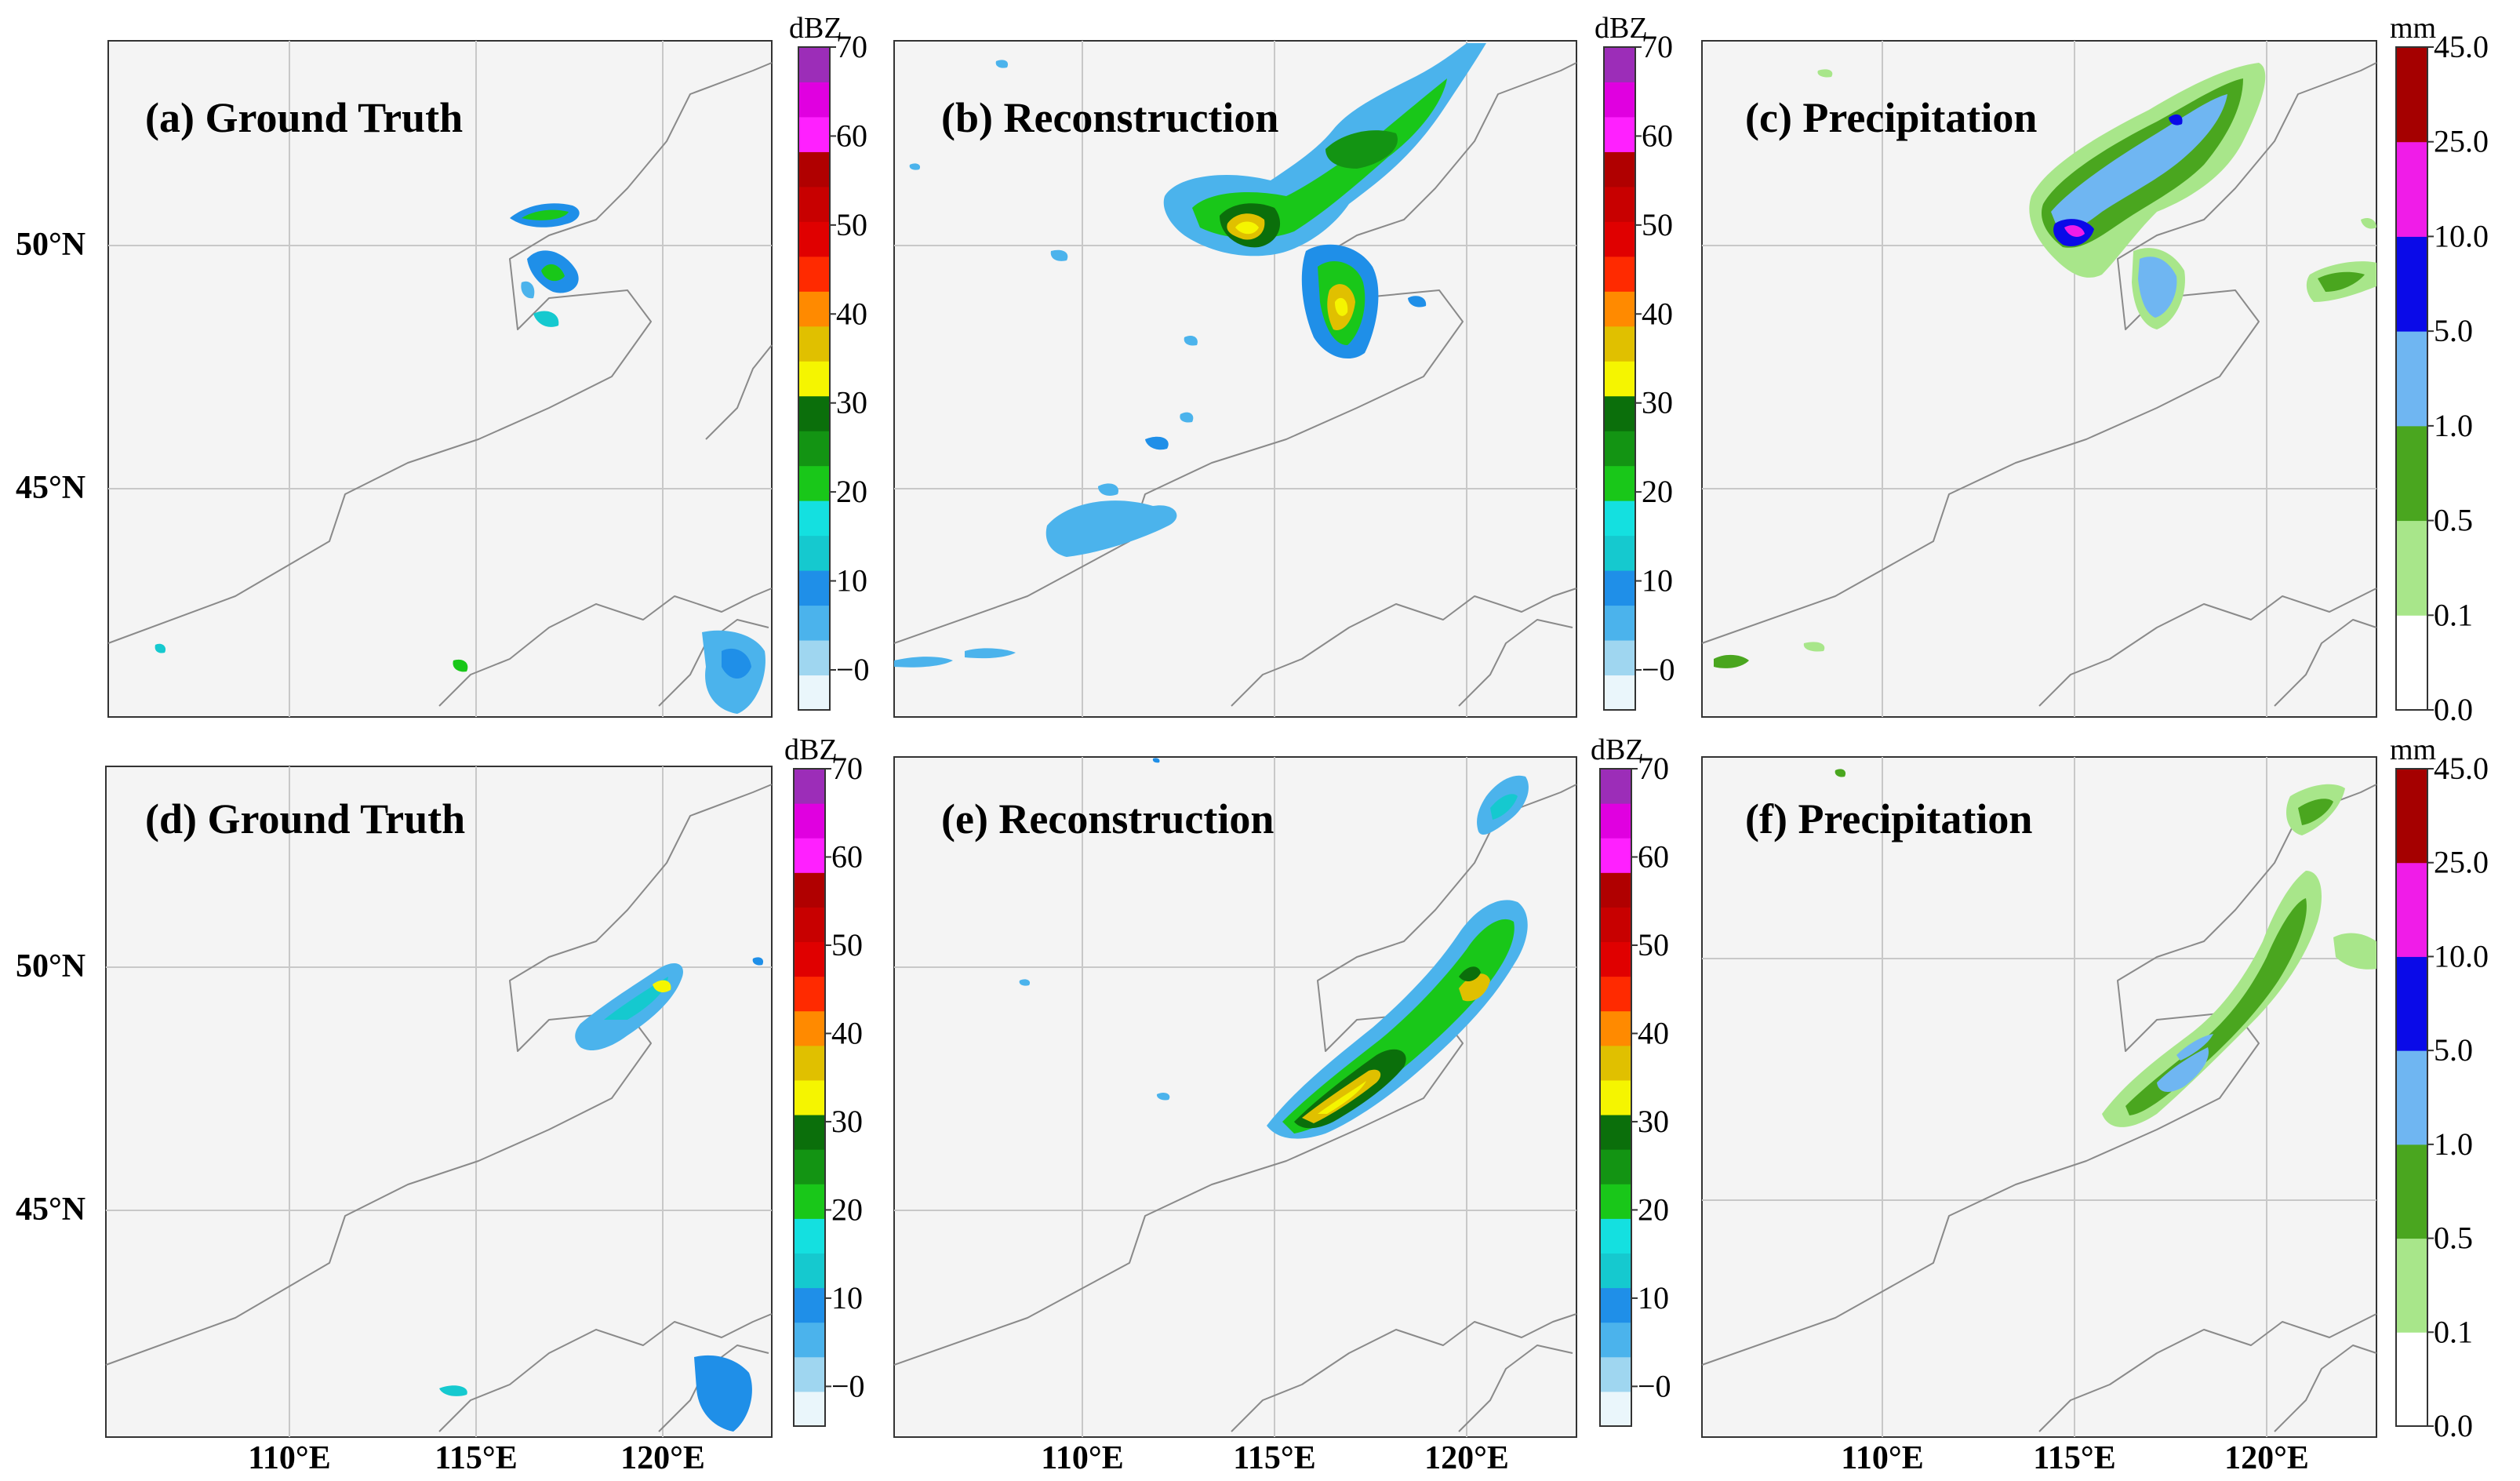 This screenshot has height=1481, width=2520. What do you see at coordinates (476, 1458) in the screenshot?
I see `lon-labels-a: 110°E 115°E 120°E` at bounding box center [476, 1458].